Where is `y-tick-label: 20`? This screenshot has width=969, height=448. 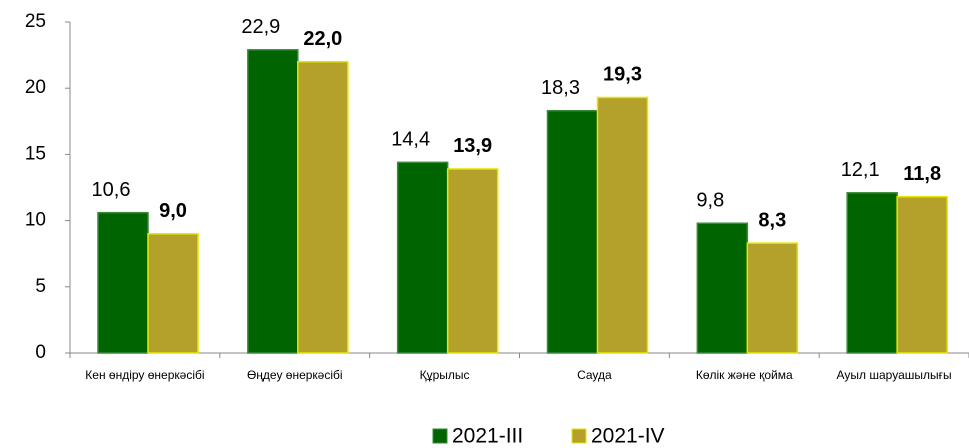
y-tick-label: 20 is located at coordinates (35, 87).